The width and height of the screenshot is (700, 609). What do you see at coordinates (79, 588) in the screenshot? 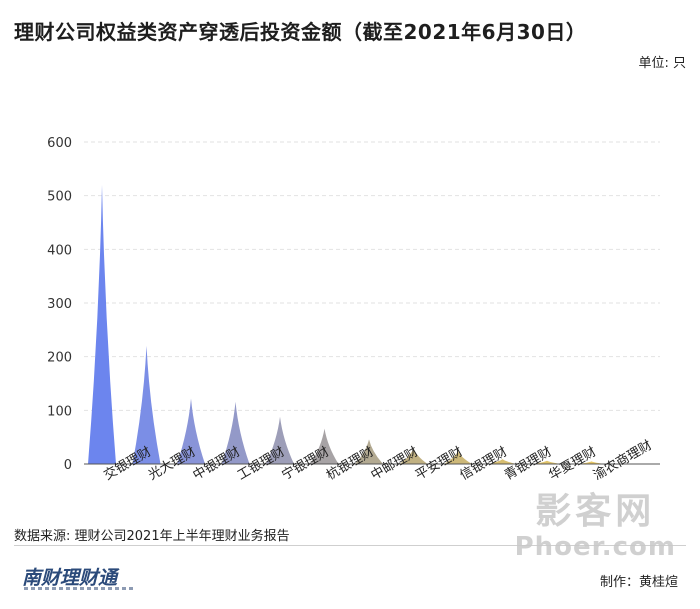
I see `brand-logo-underline` at bounding box center [79, 588].